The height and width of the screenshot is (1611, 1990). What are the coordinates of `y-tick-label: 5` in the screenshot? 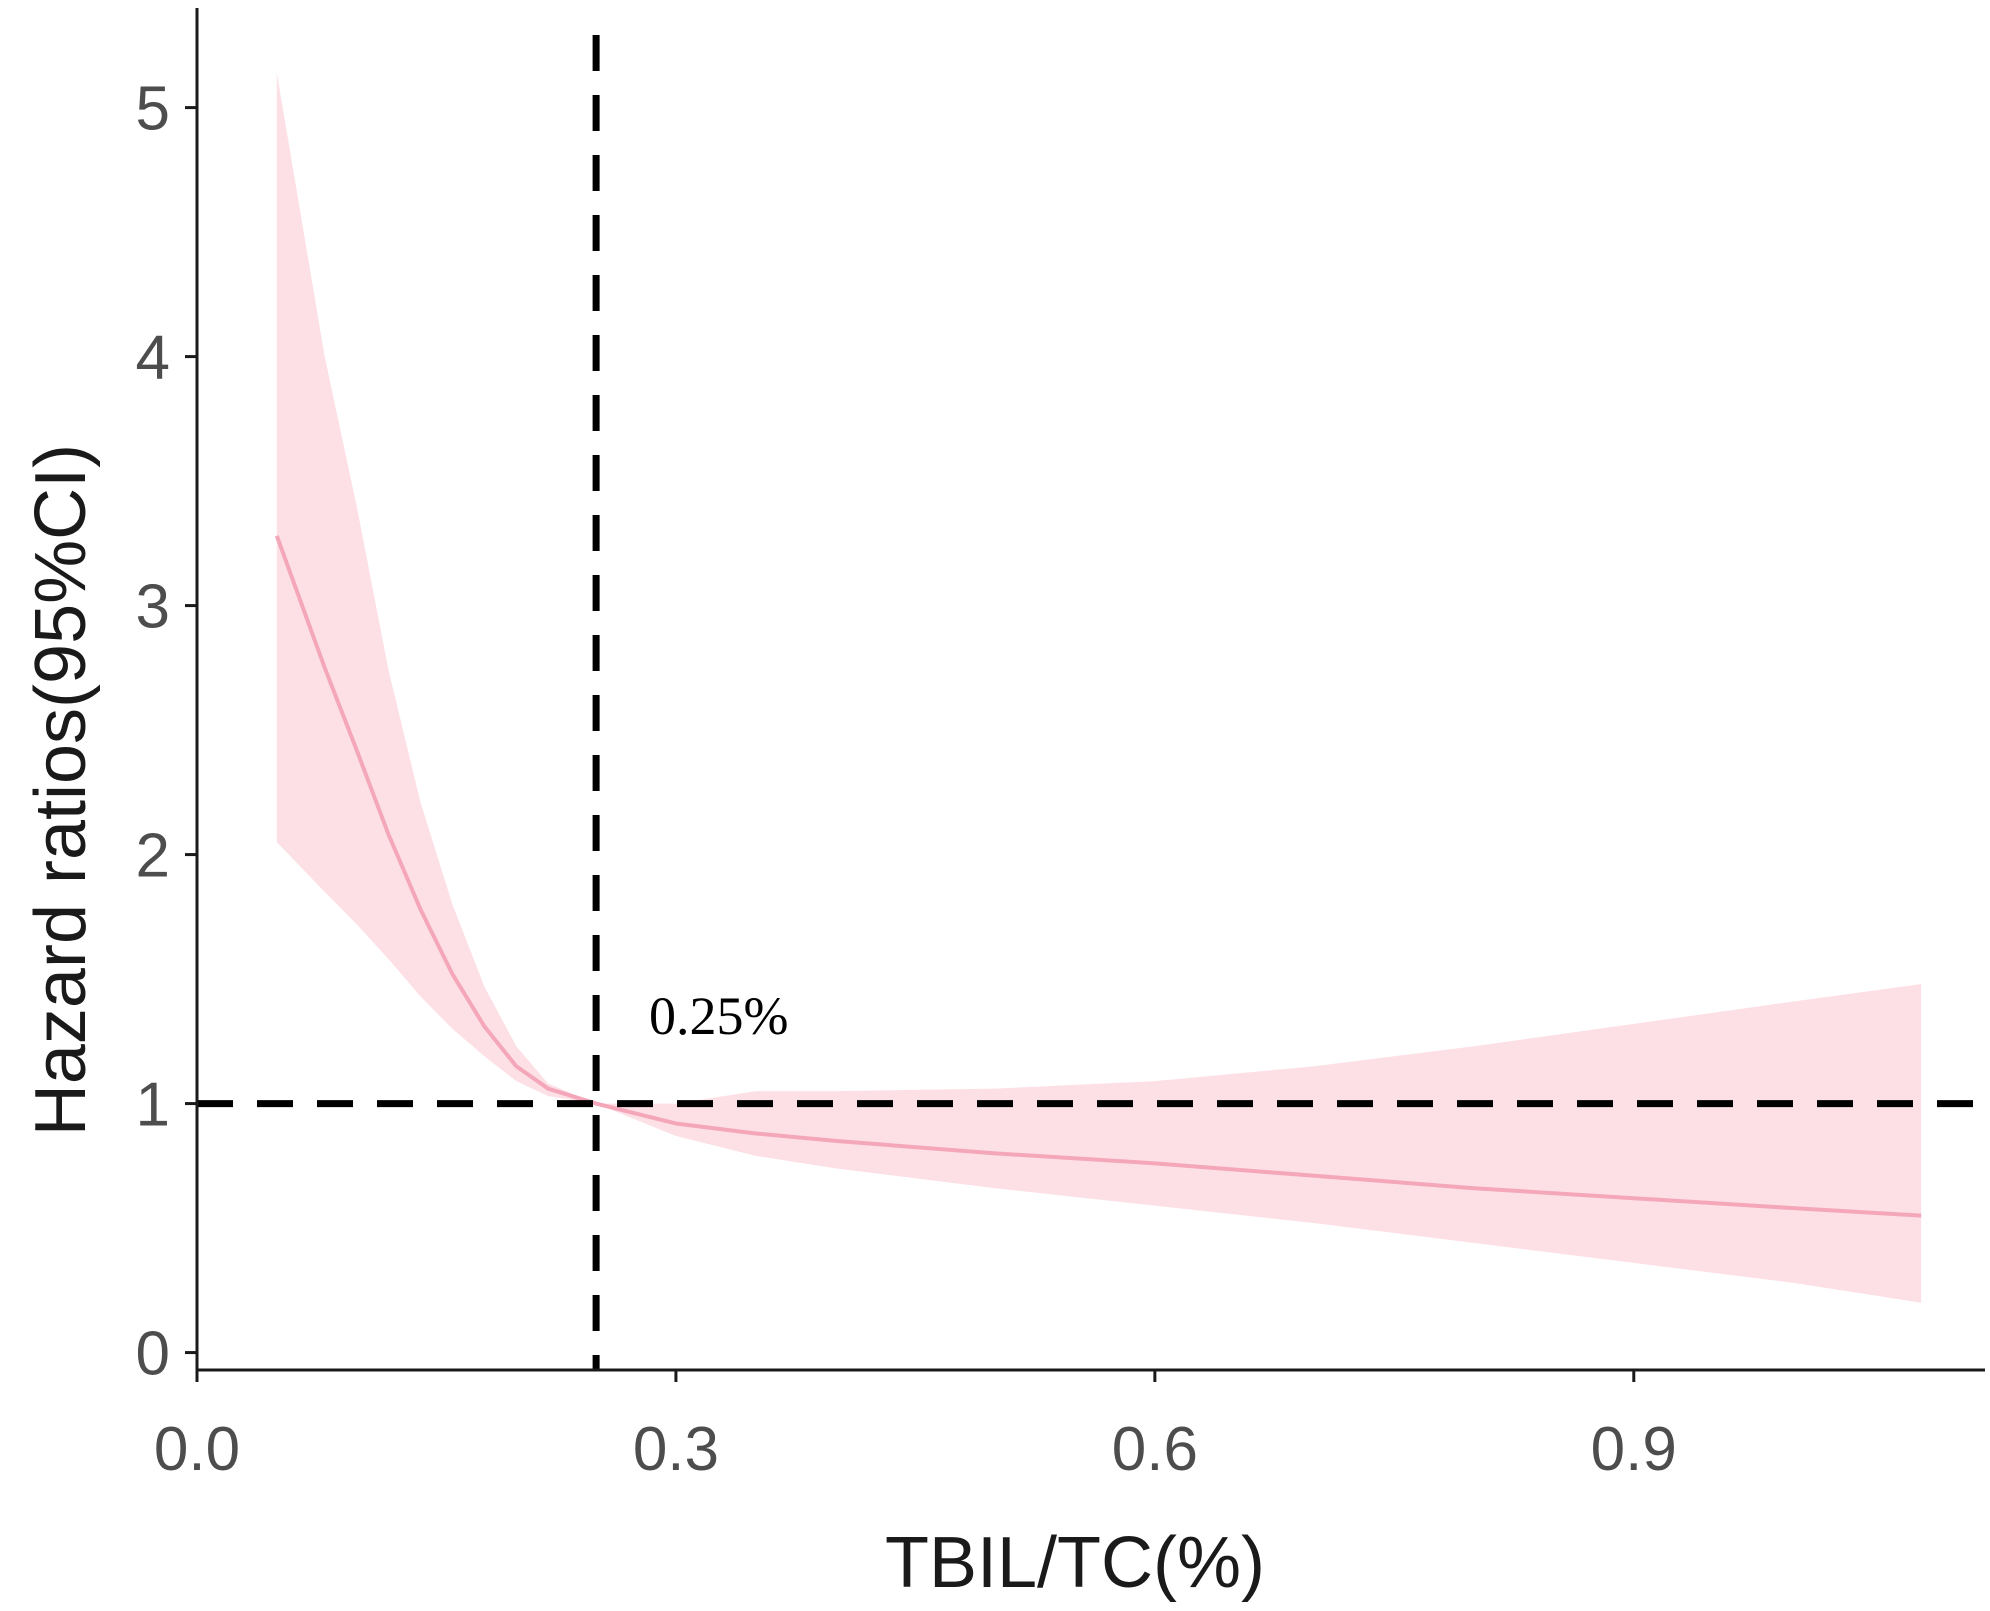 It's located at (153, 109).